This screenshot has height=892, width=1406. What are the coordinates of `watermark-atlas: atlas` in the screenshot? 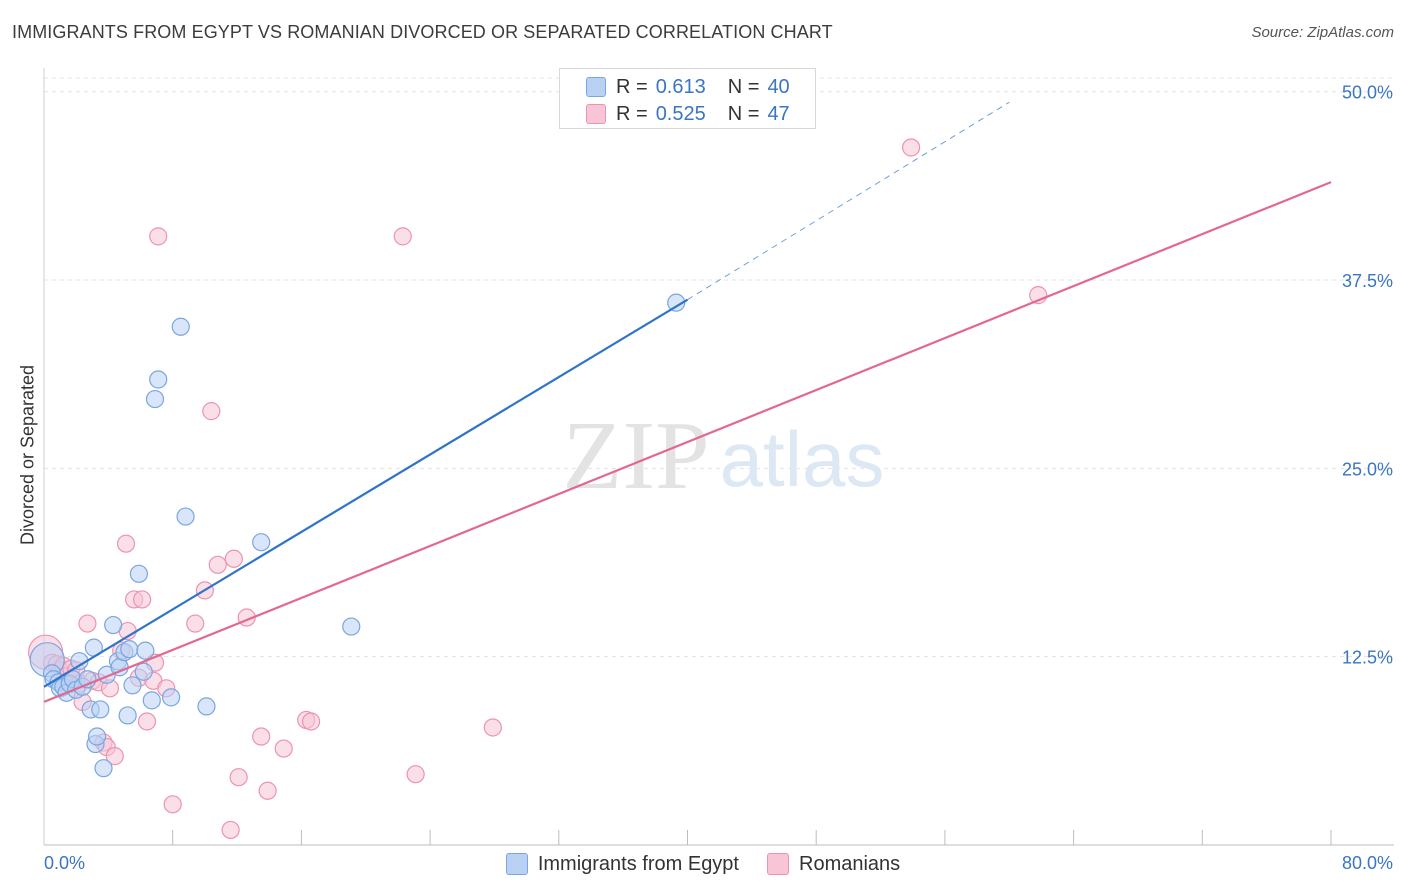 It's located at (802, 459).